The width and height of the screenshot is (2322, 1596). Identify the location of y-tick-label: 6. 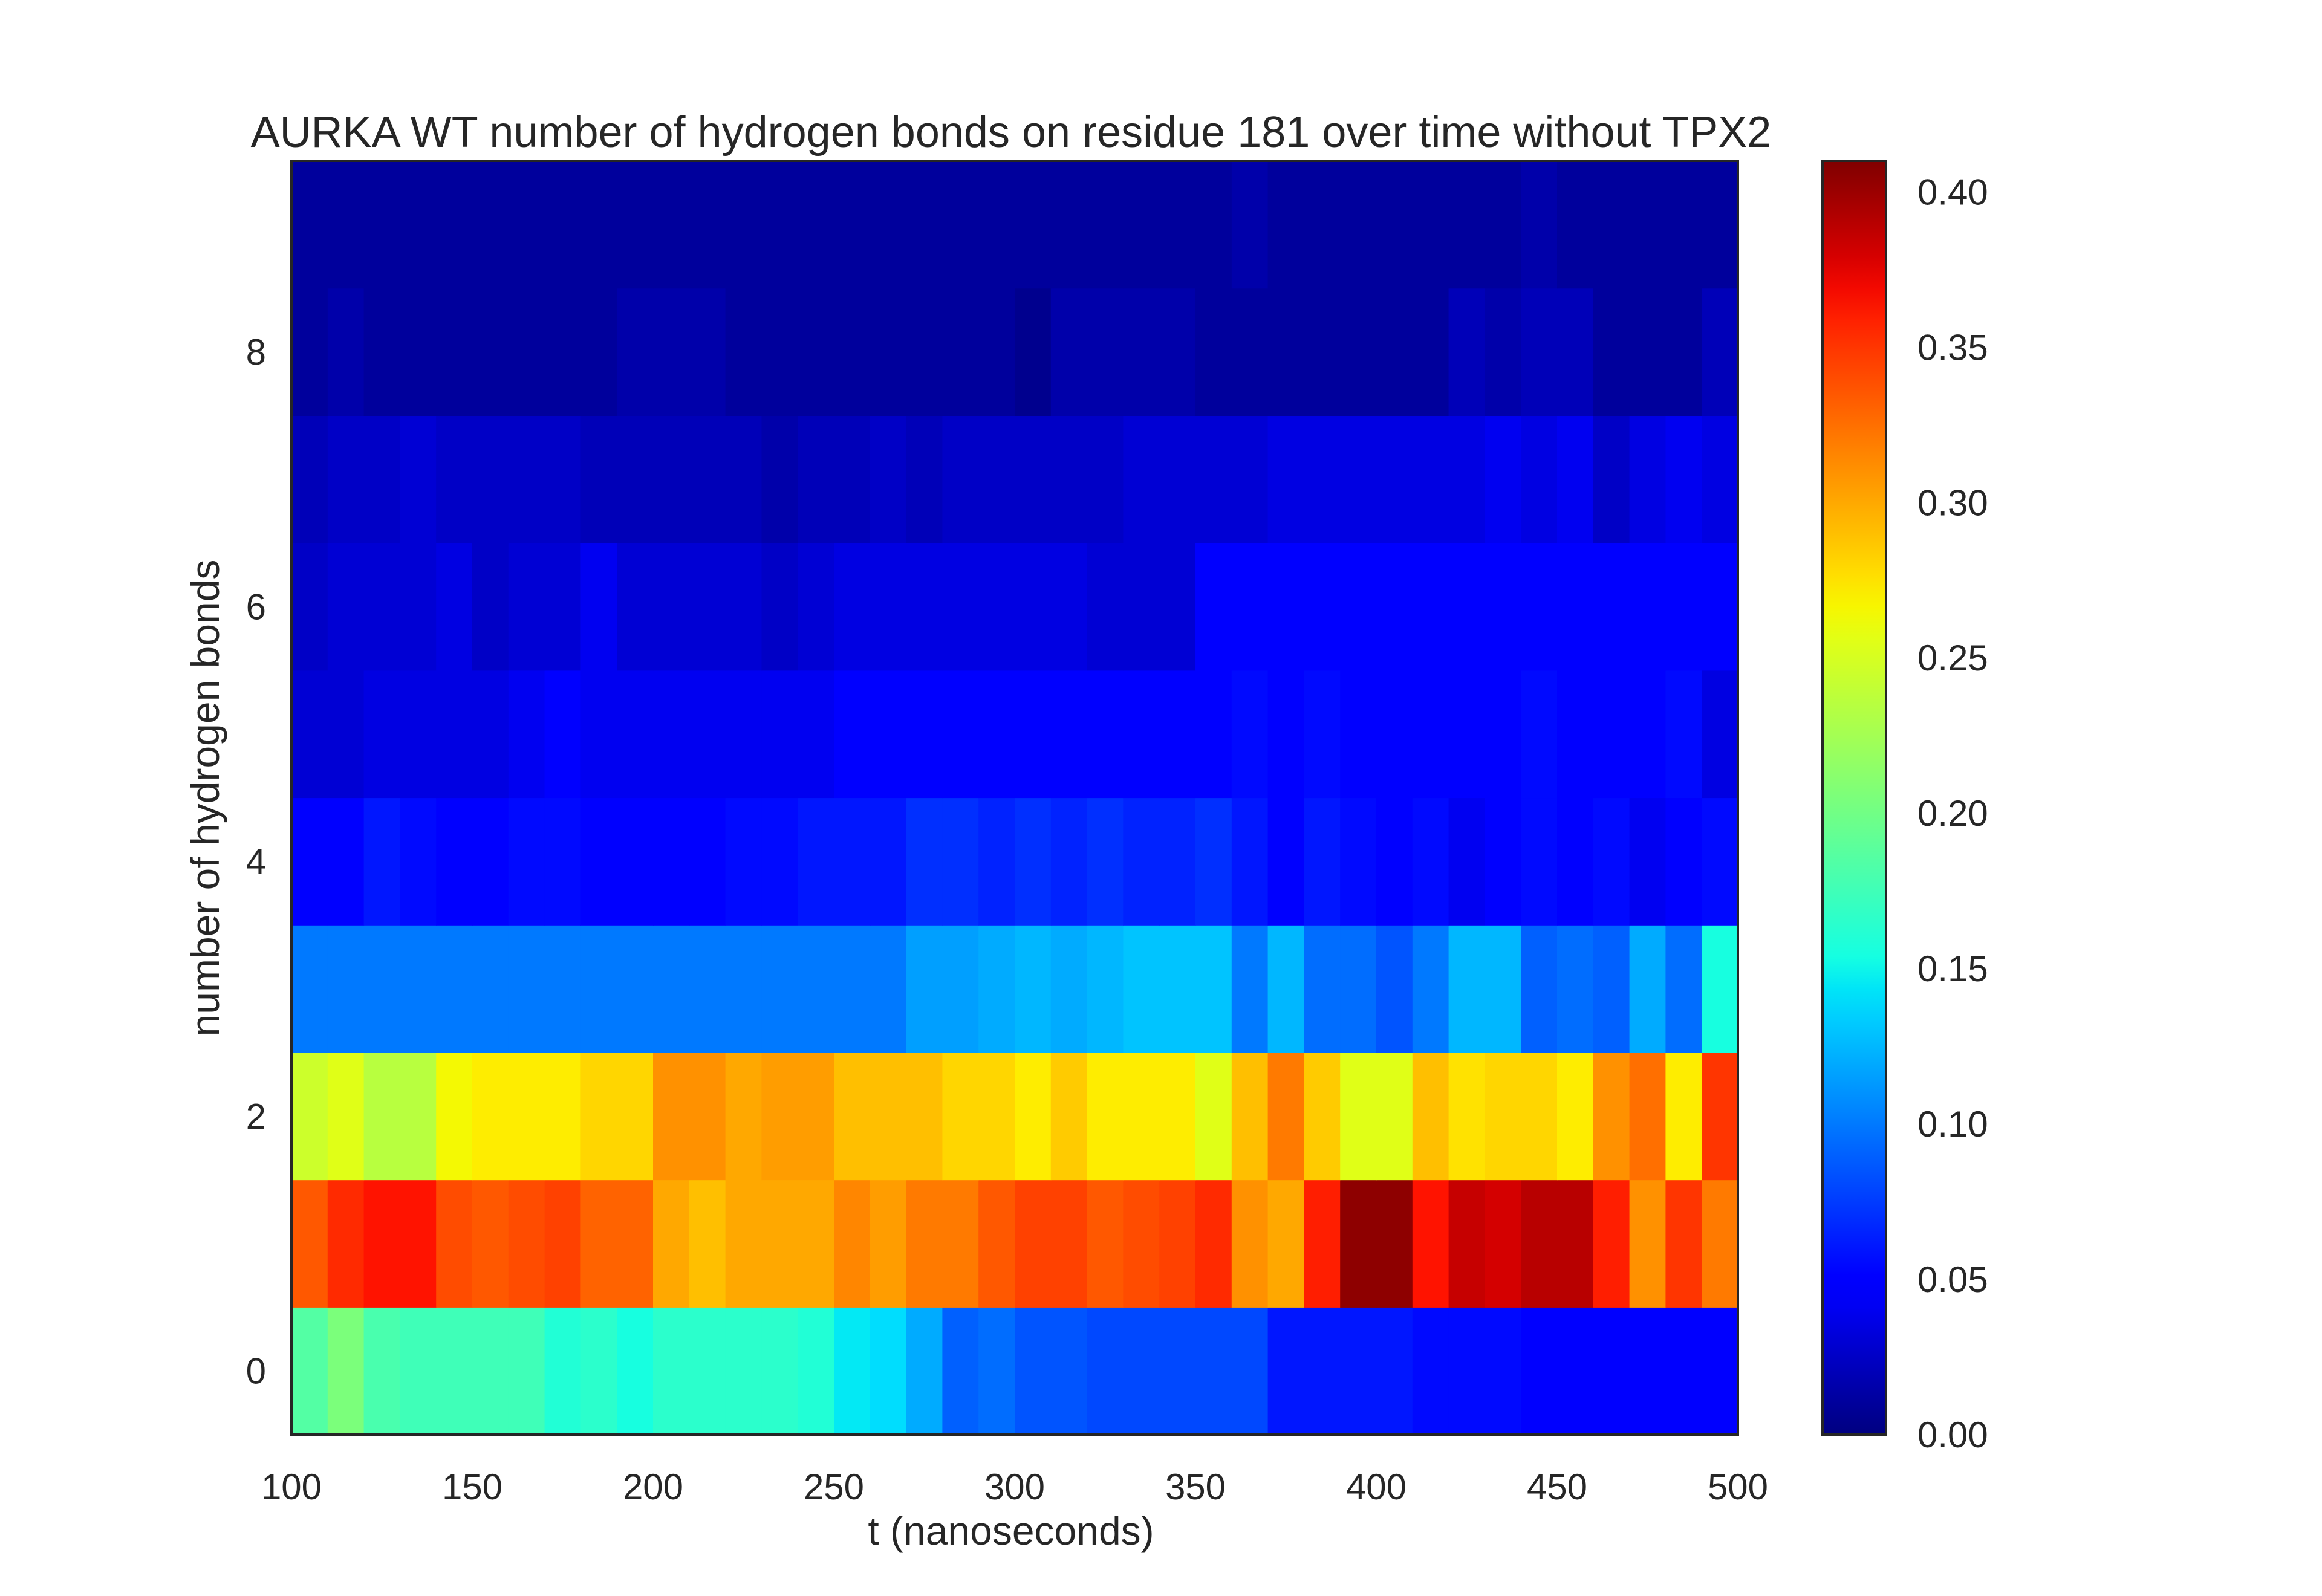
(256, 606).